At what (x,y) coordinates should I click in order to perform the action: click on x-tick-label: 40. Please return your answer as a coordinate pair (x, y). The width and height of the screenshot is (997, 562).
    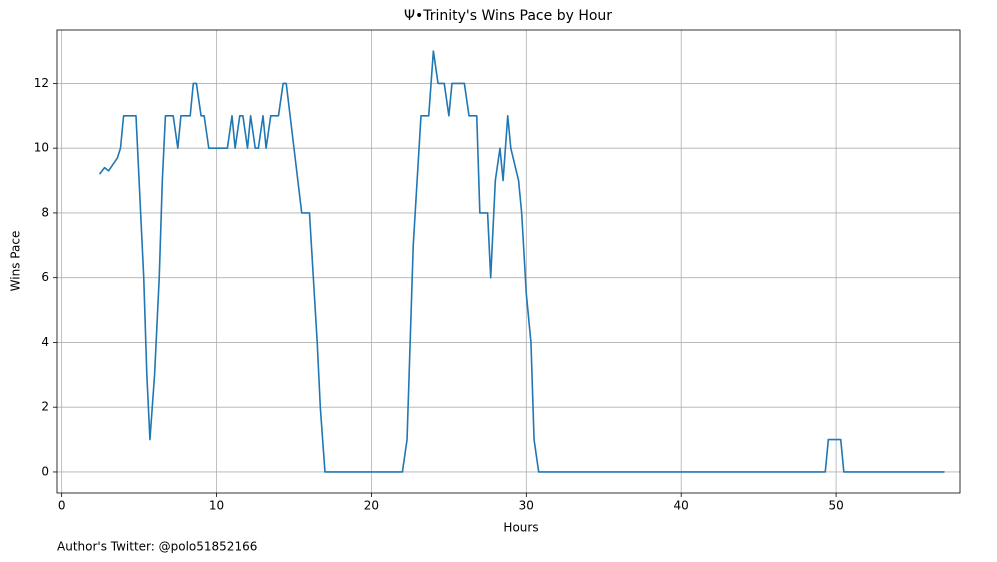
    Looking at the image, I should click on (681, 506).